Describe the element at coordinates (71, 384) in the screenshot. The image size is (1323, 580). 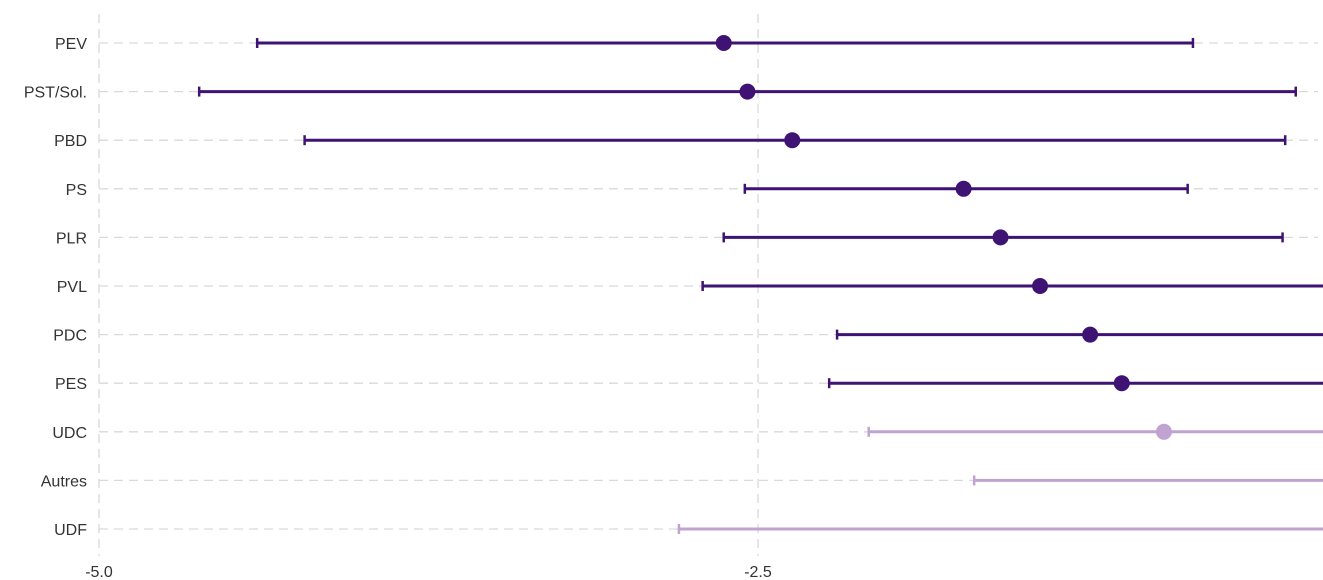
I see `y-tick-label: PES` at that location.